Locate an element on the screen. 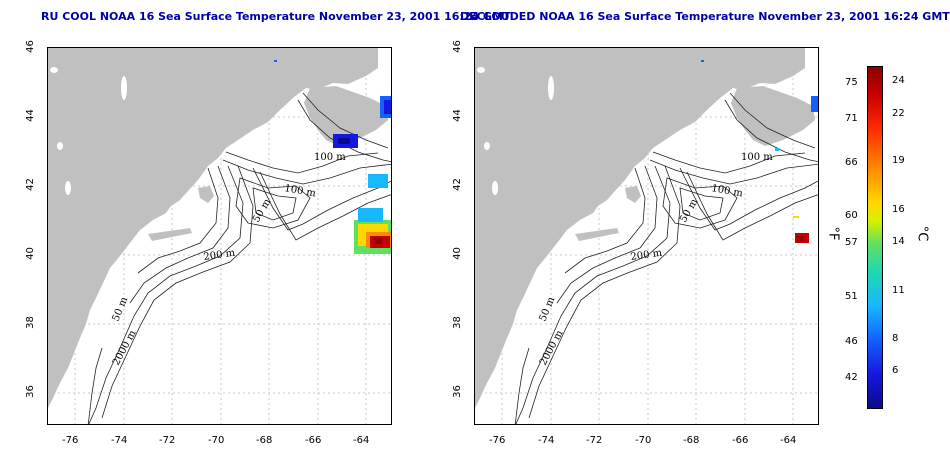  fahrenheit-tick: 71 is located at coordinates (851, 118).